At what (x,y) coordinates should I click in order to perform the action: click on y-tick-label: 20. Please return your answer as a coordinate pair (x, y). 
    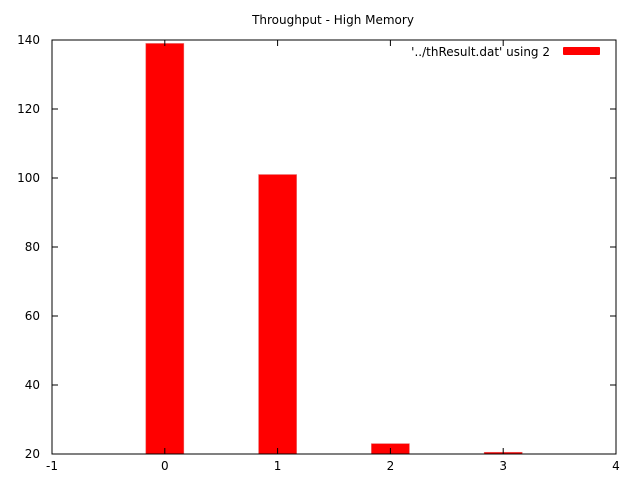
    Looking at the image, I should click on (32, 454).